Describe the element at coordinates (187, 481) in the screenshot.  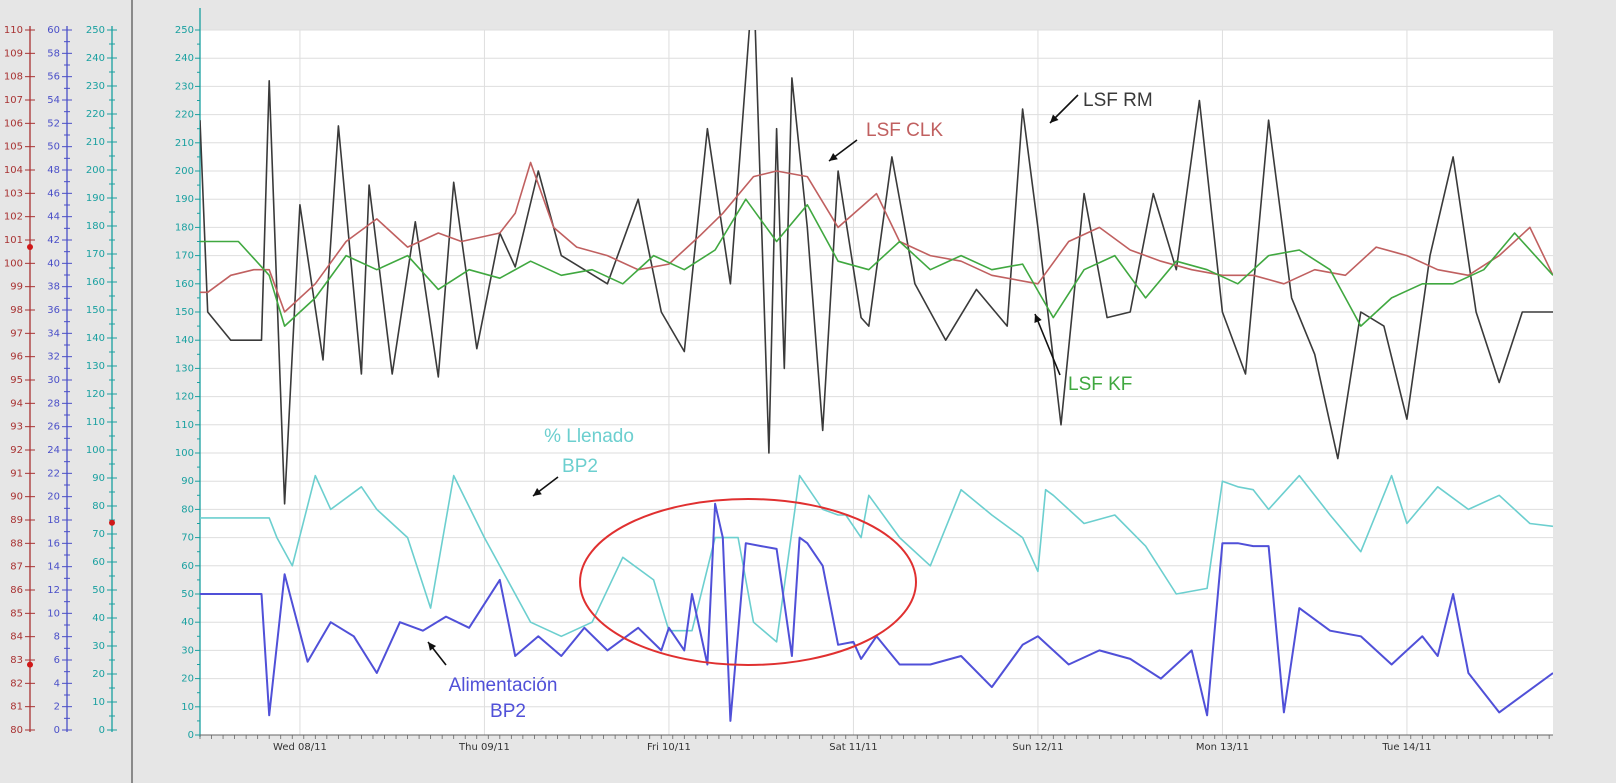
I see `y-tick-label: 90` at that location.